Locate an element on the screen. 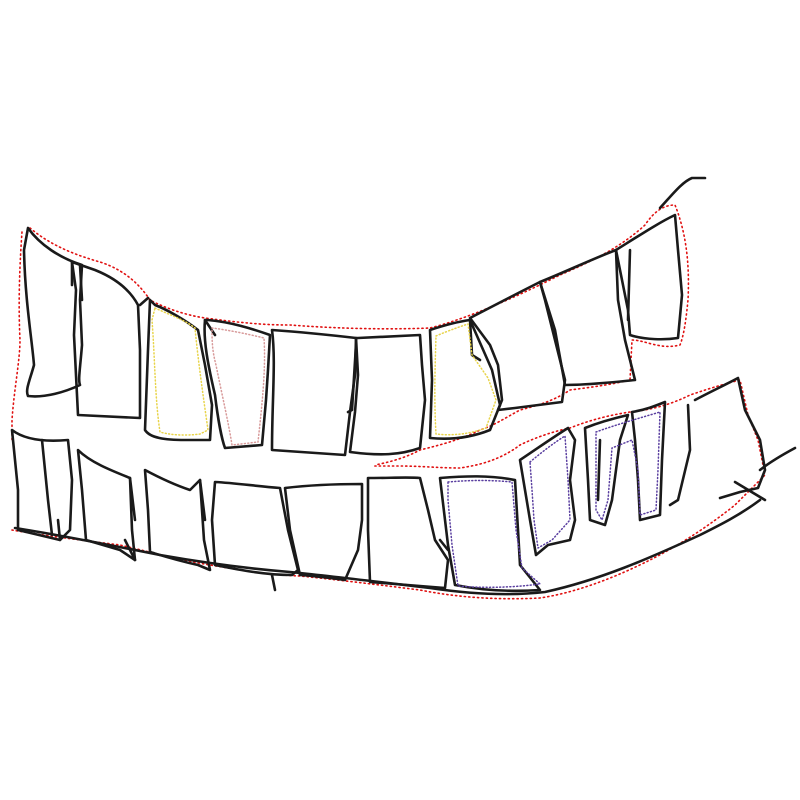  highlight-purple-lower-molars is located at coordinates (494, 534).